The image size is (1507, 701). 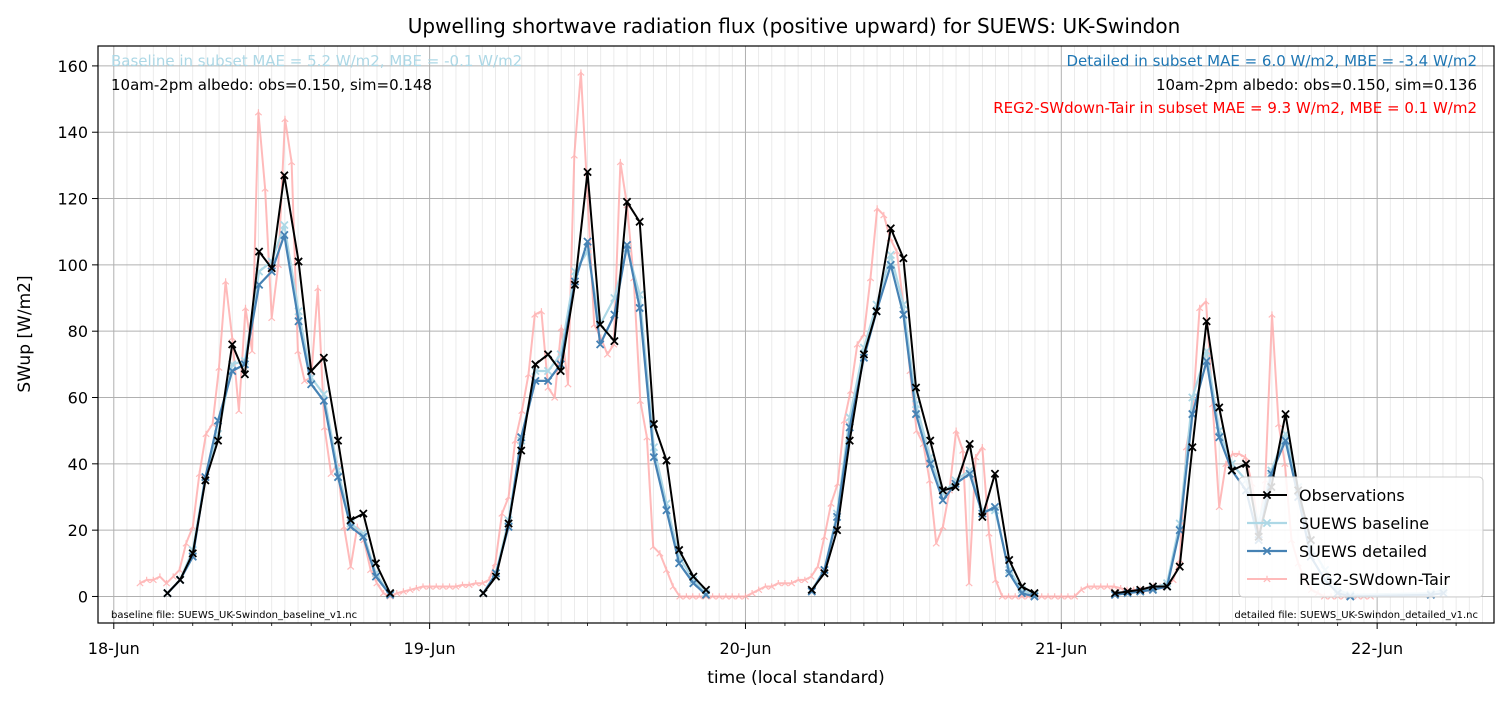 I want to click on x-axis: 18-Jun 19-Jun 20-Jun 21-Jun 22-Jun, so click(x=772, y=640).